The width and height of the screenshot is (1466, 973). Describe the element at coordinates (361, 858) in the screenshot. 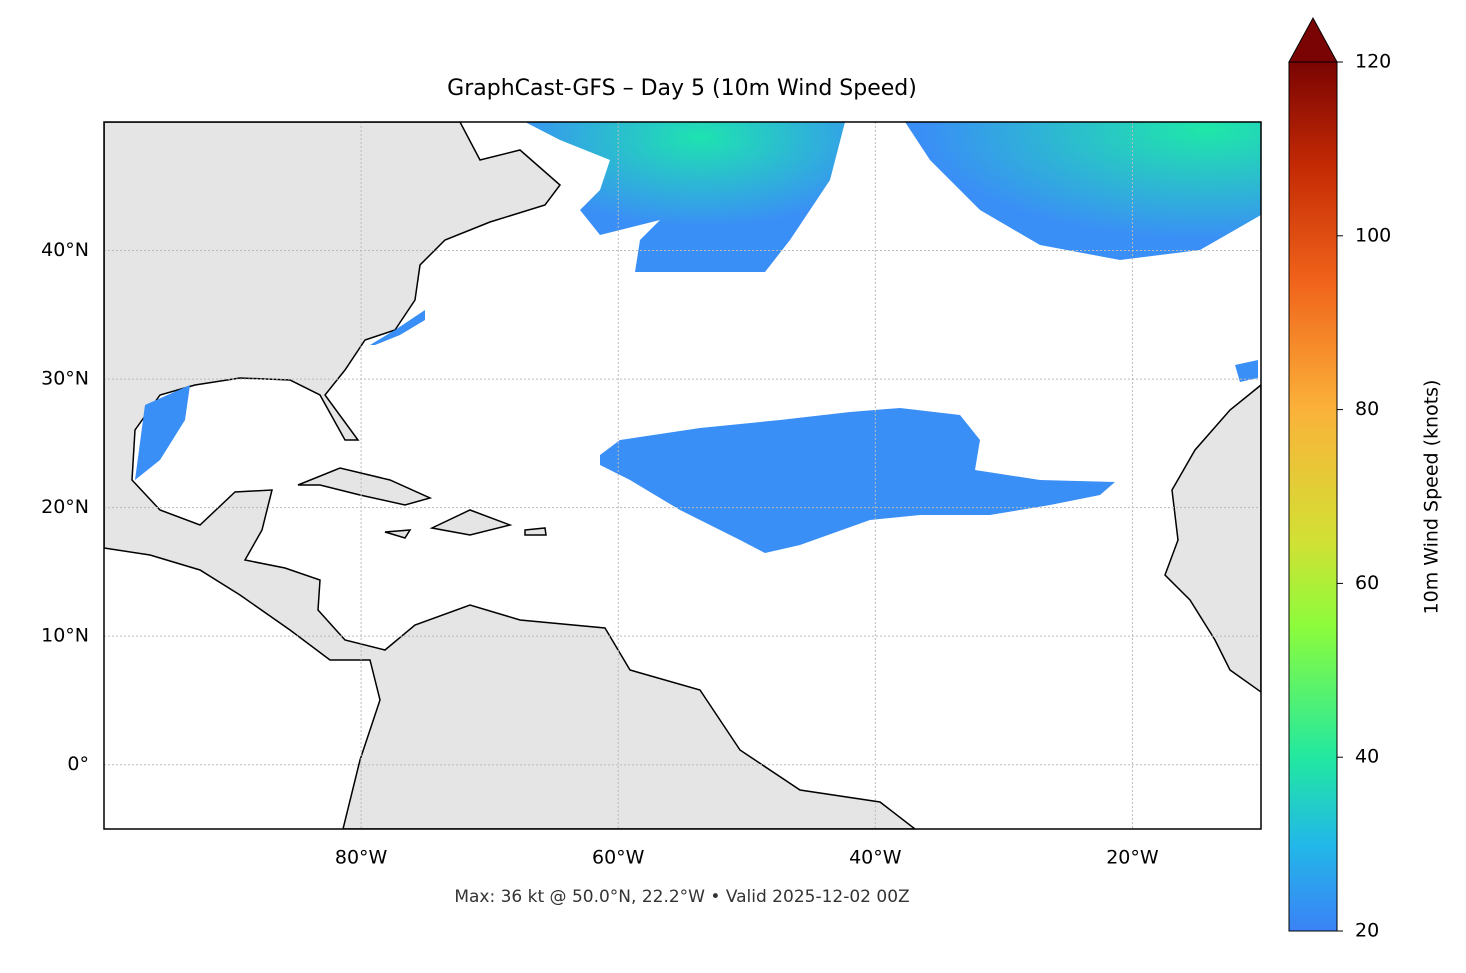

I see `lon-tick-label: 80°W` at that location.